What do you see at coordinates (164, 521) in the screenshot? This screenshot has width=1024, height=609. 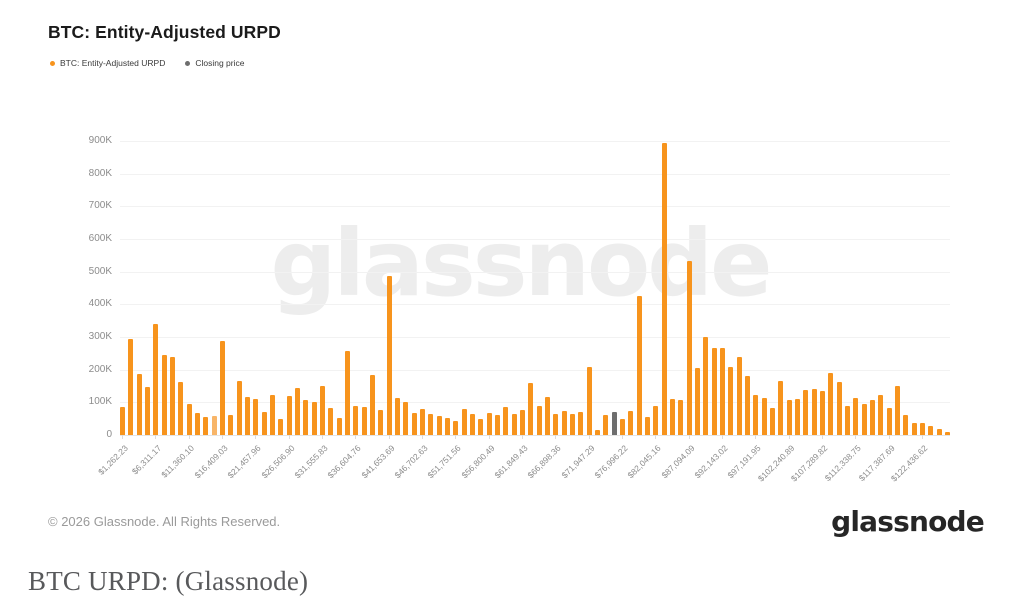 I see `copyright-text: © 2026 Glassnode. All Rights Reserved.` at bounding box center [164, 521].